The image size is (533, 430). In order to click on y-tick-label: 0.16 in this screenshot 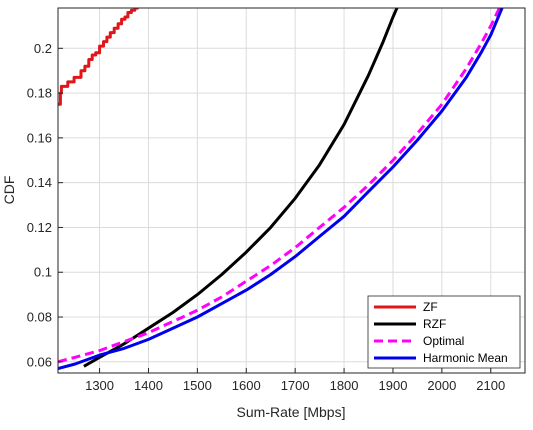, I will do `click(39, 137)`.